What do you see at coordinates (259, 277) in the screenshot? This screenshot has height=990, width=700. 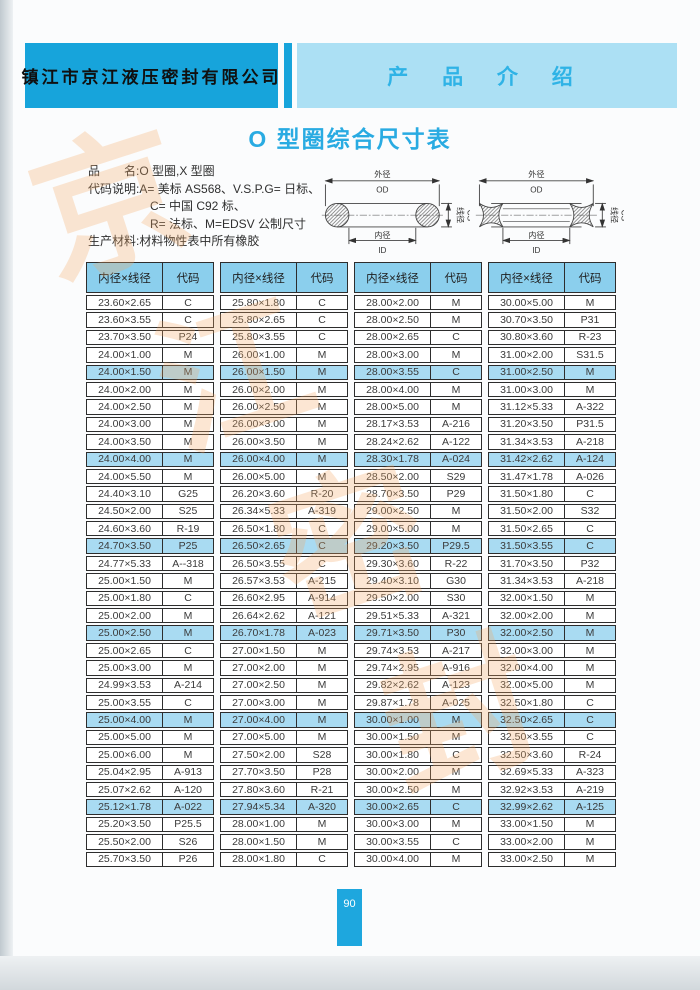 I see `col-header-size: 内径×线径` at bounding box center [259, 277].